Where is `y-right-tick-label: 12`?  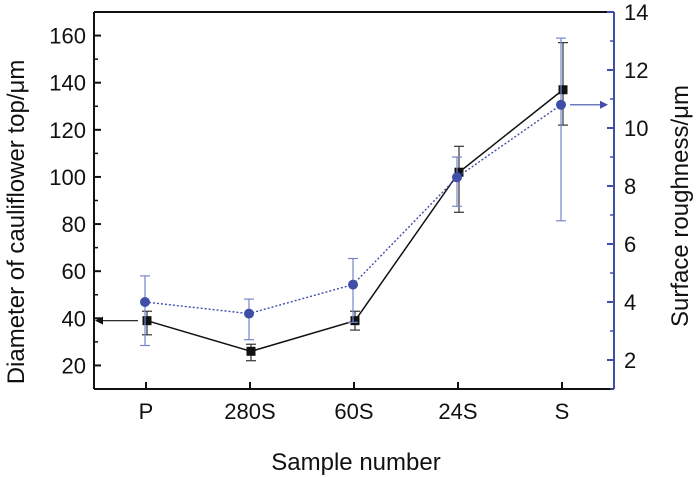 y-right-tick-label: 12 is located at coordinates (636, 70).